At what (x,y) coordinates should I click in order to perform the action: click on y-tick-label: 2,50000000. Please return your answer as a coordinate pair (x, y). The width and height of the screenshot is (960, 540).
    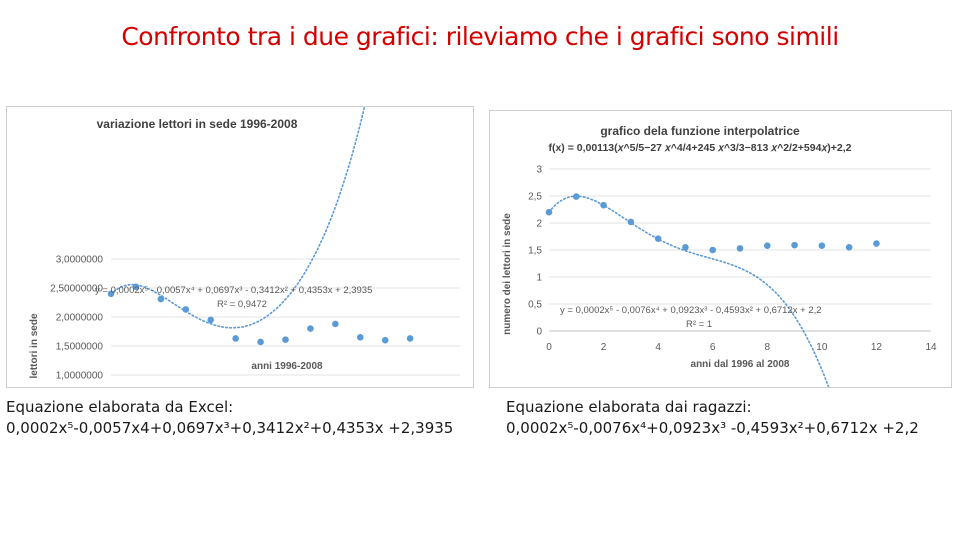
    Looking at the image, I should click on (76, 289).